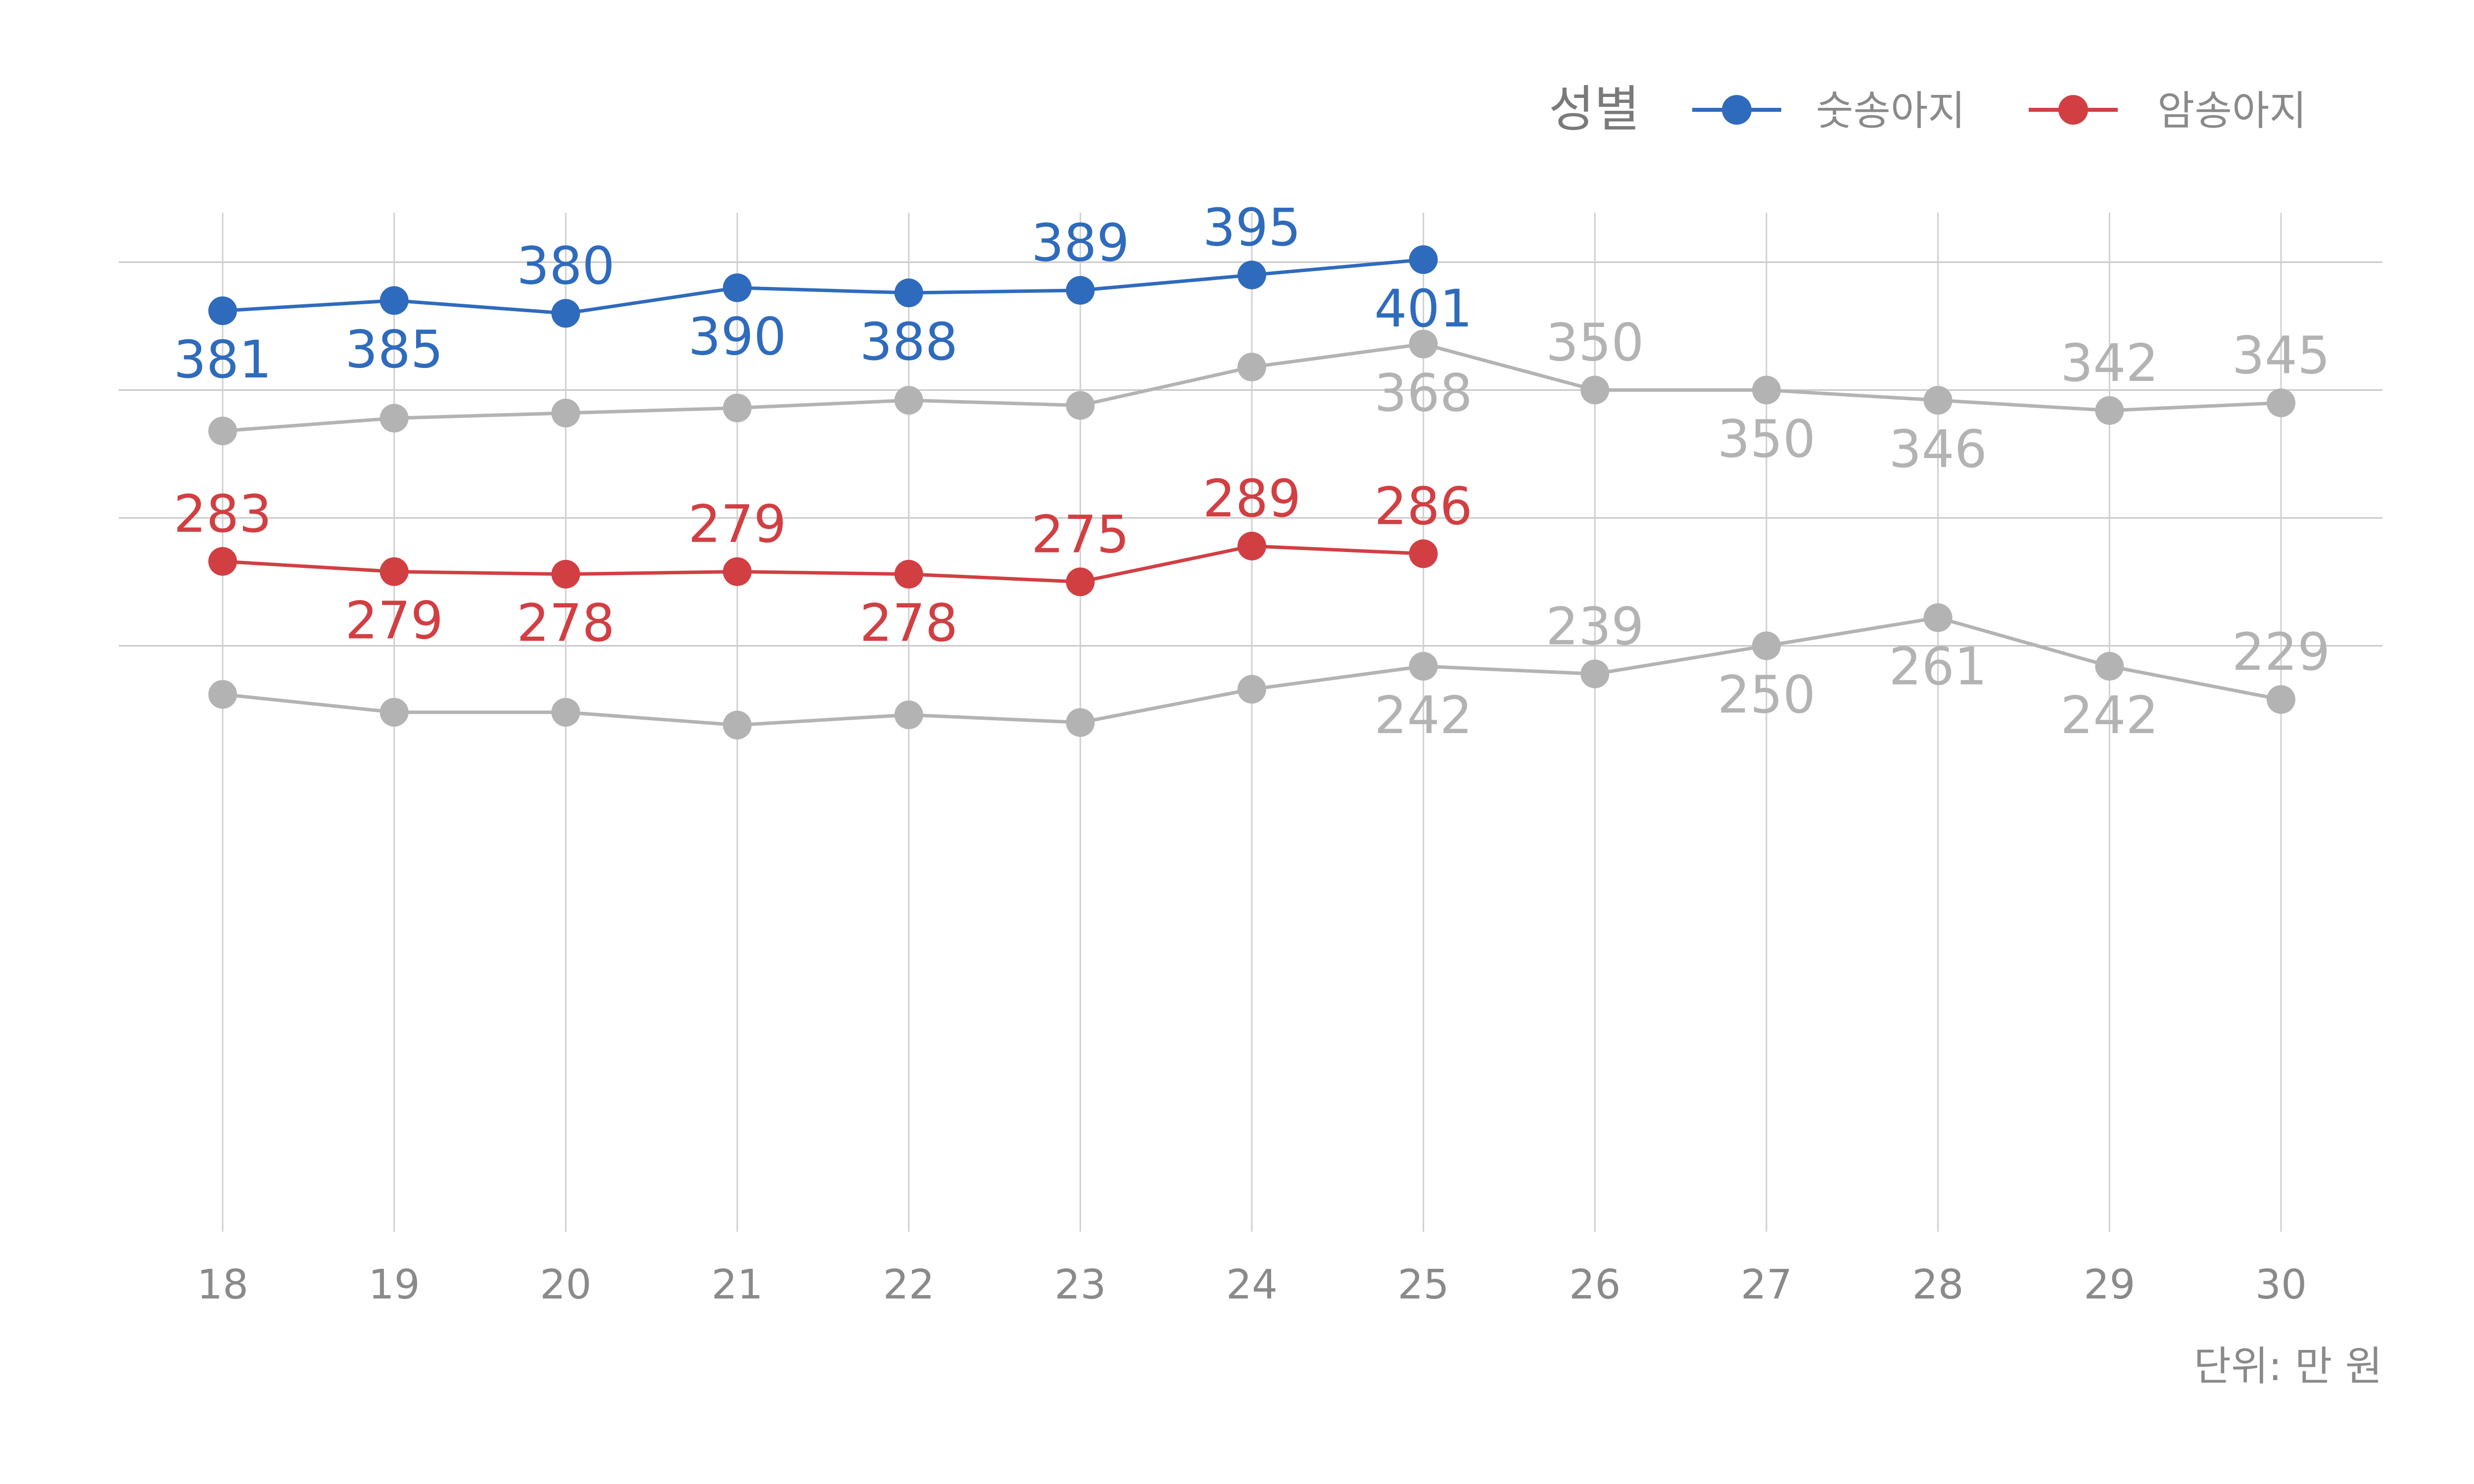 The height and width of the screenshot is (1484, 2474). Describe the element at coordinates (566, 265) in the screenshot. I see `data-label: 380` at that location.